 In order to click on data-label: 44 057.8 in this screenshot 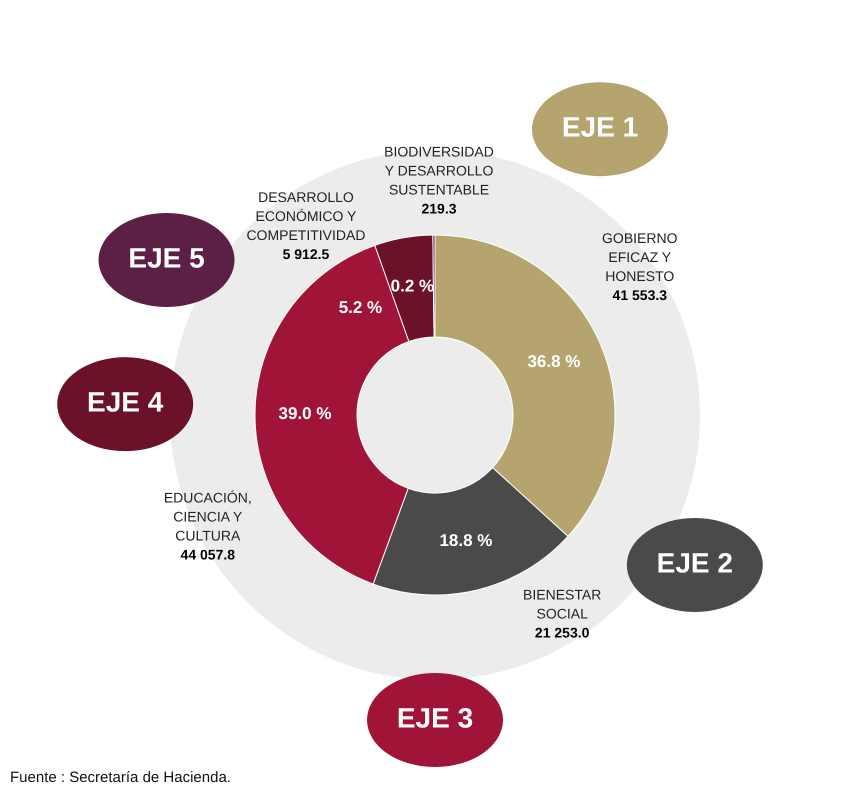, I will do `click(208, 554)`.